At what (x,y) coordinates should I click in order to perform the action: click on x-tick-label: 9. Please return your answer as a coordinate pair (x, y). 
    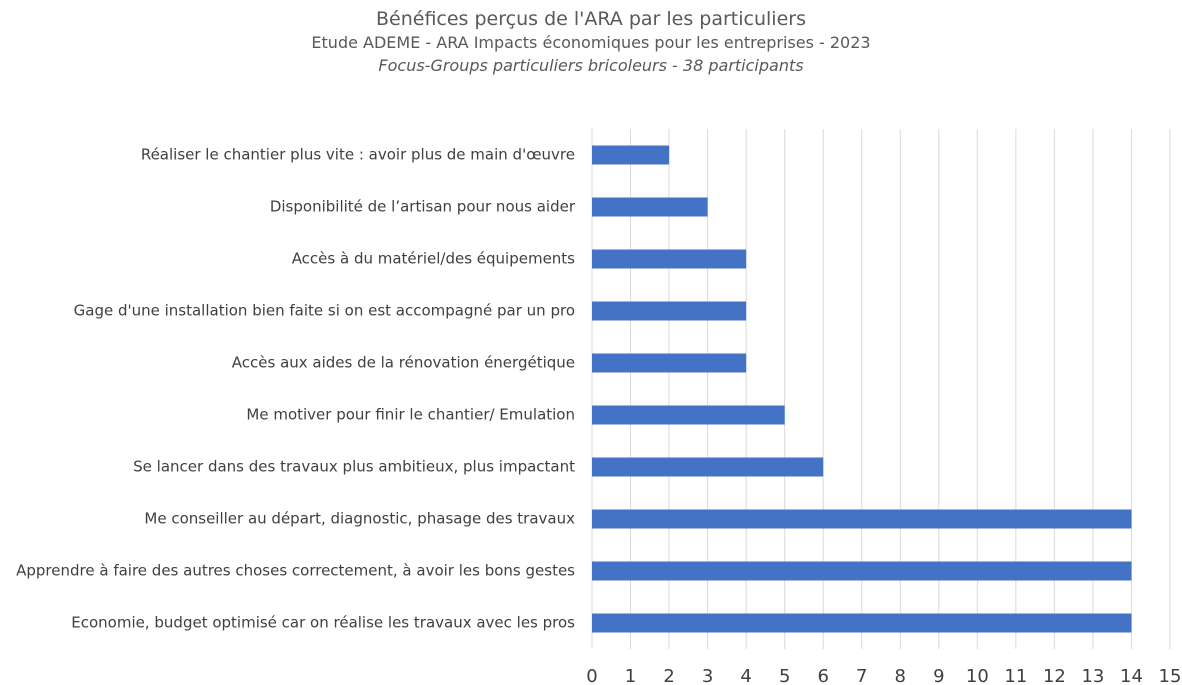
    Looking at the image, I should click on (938, 675).